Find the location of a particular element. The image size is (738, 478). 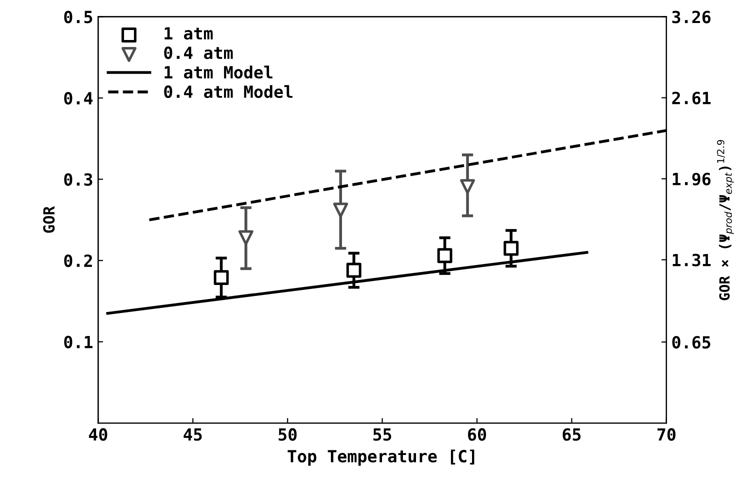

y2-tick-label: 1.96 is located at coordinates (691, 179).